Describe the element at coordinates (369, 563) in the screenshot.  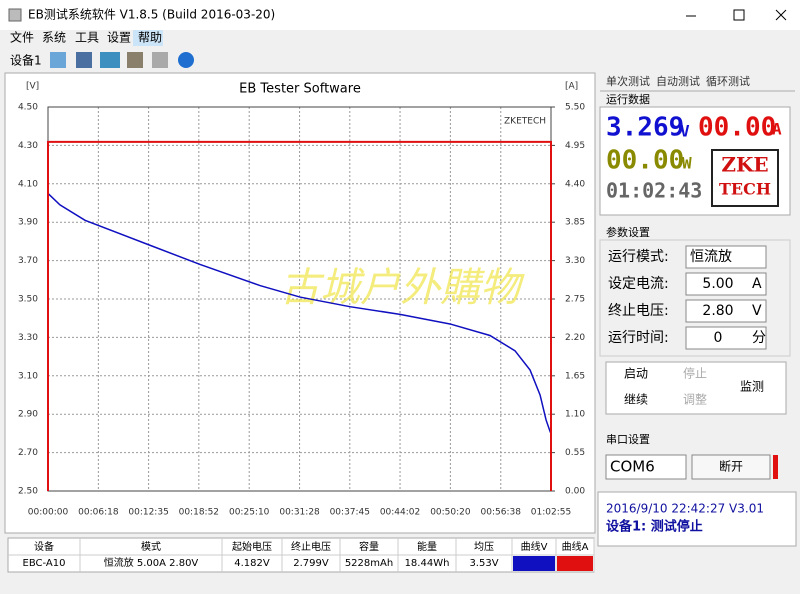
I see `table-cell: 5228mAh` at that location.